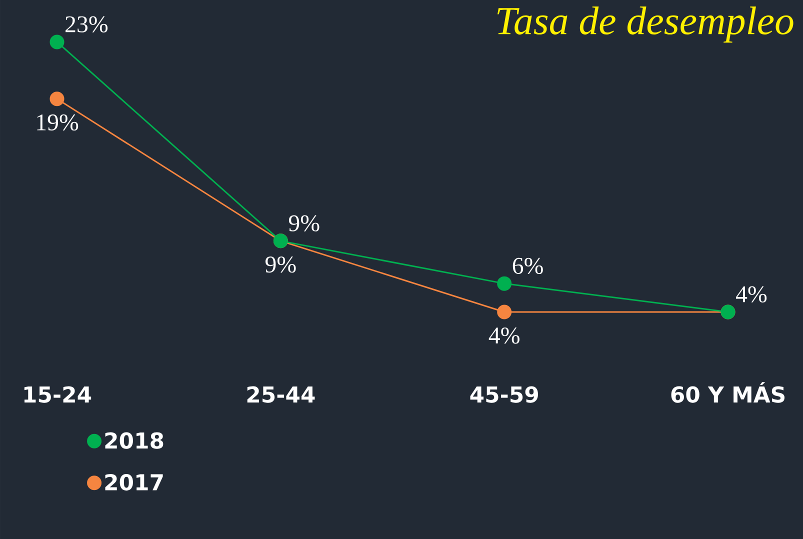 The width and height of the screenshot is (803, 539). What do you see at coordinates (87, 24) in the screenshot?
I see `data-label: 23%` at bounding box center [87, 24].